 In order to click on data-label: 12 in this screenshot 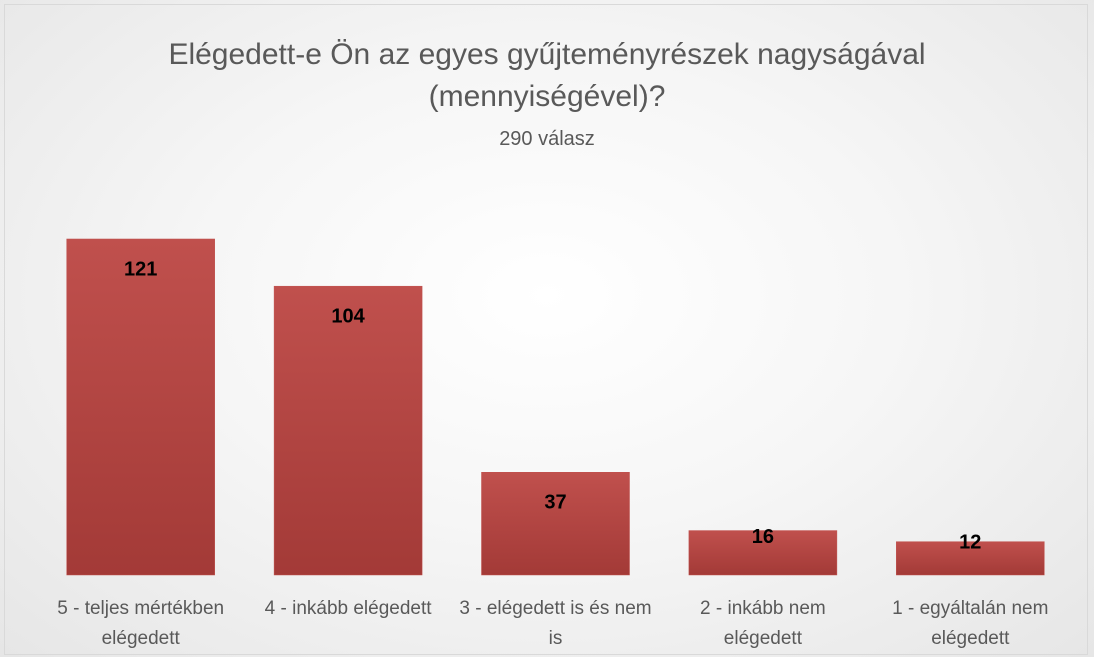, I will do `click(970, 543)`.